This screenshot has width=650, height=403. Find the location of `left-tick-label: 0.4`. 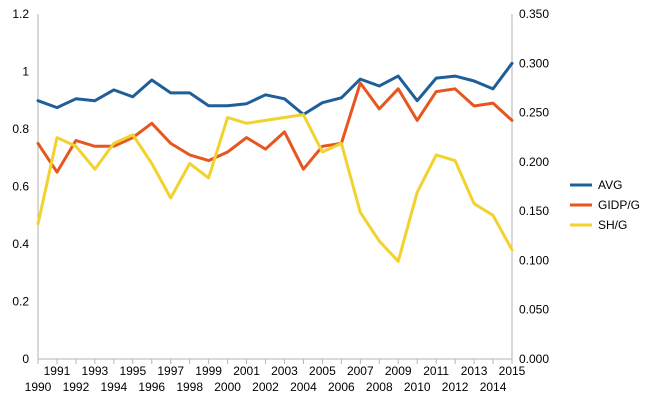

left-tick-label: 0.4 is located at coordinates (20, 244).